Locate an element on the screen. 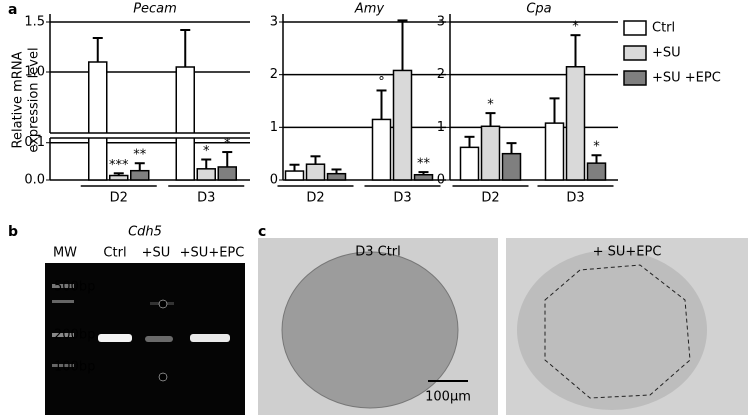 This screenshot has height=415, width=748. image-title: D3 Ctrl is located at coordinates (378, 252).